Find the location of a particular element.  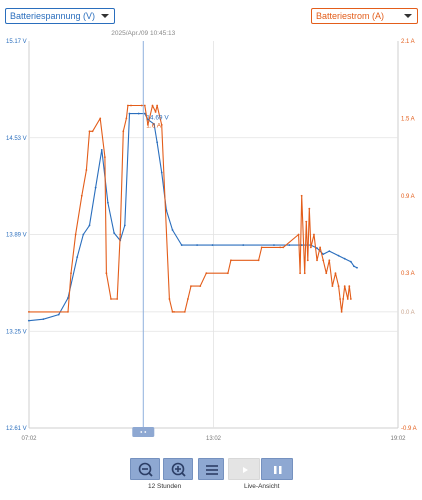

zoom-out-button is located at coordinates (145, 469).